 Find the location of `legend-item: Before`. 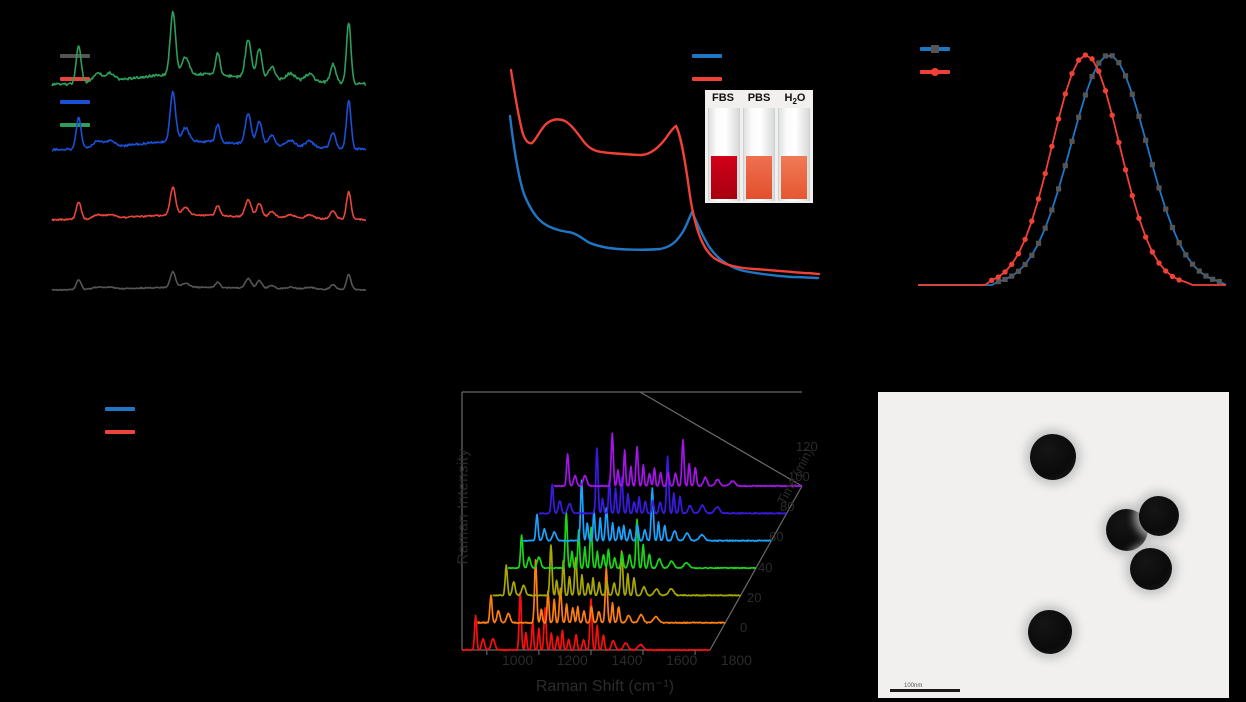

legend-item: Before is located at coordinates (954, 48).